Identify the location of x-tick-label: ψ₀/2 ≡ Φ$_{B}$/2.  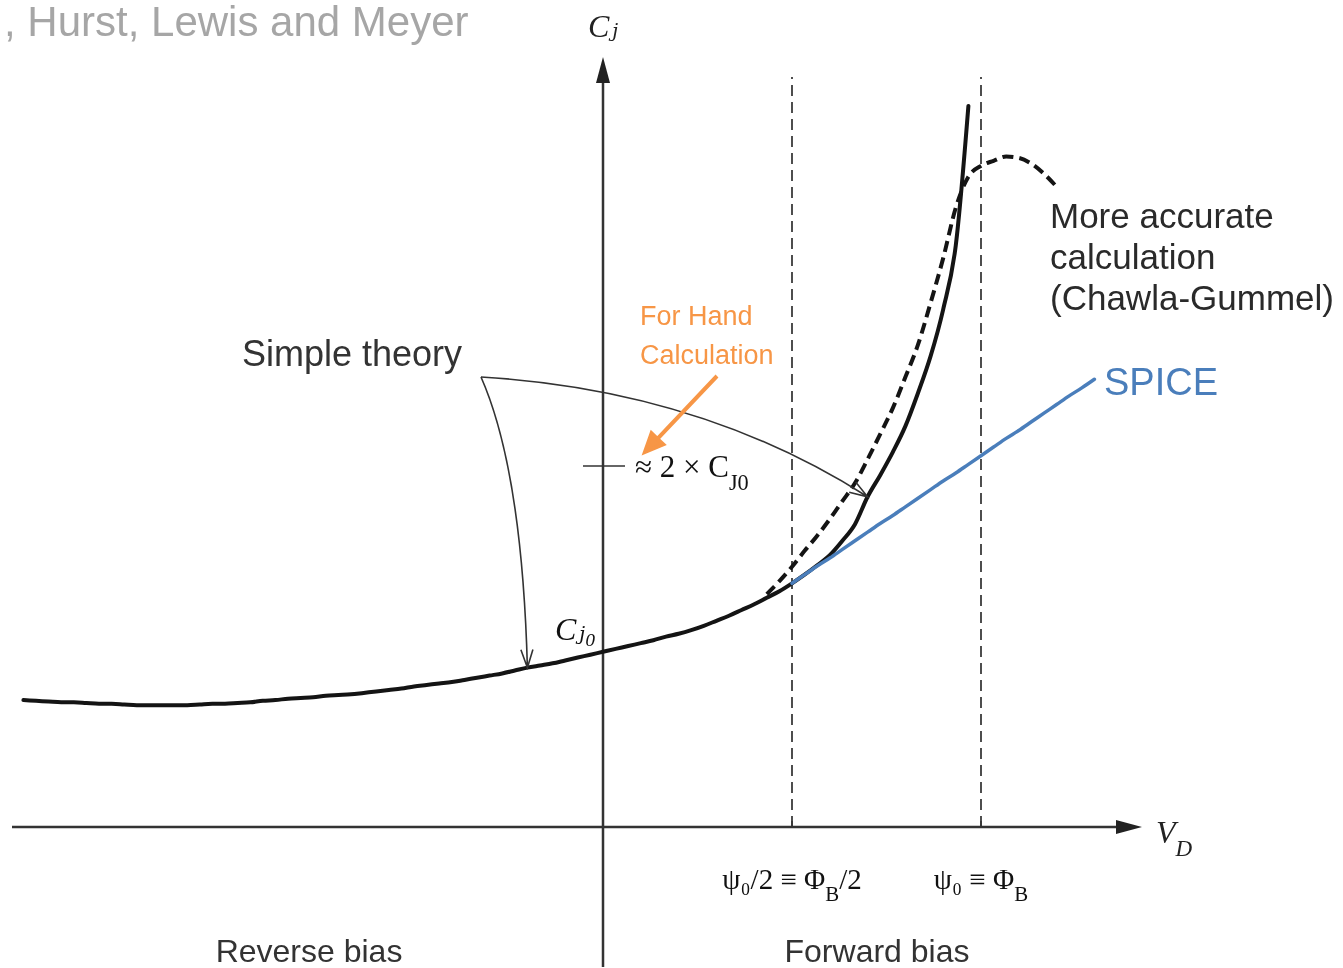
(792, 884).